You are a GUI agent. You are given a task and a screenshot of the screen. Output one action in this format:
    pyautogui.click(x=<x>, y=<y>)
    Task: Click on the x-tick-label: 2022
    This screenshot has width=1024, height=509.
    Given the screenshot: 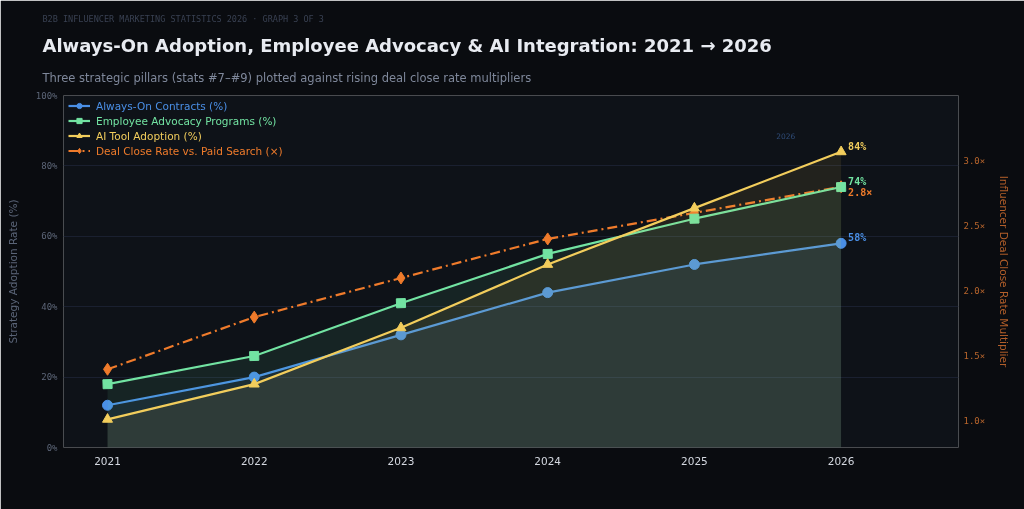 What is the action you would take?
    pyautogui.click(x=254, y=460)
    